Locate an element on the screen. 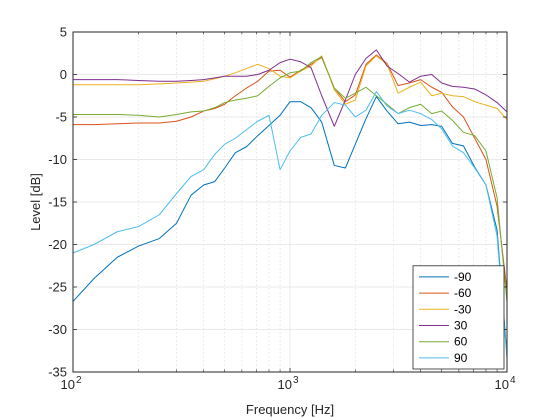  x-tick-label: 10 3 is located at coordinates (288, 383).